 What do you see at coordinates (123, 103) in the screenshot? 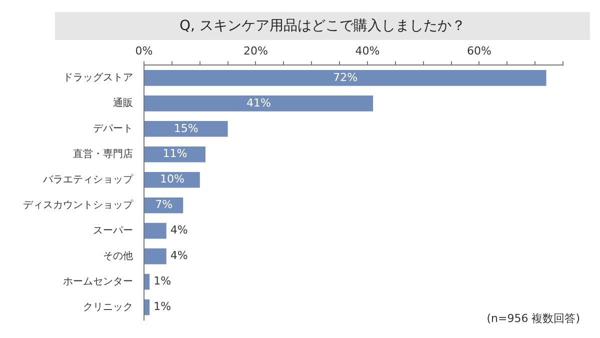
I see `y-tick-label: 通販` at bounding box center [123, 103].